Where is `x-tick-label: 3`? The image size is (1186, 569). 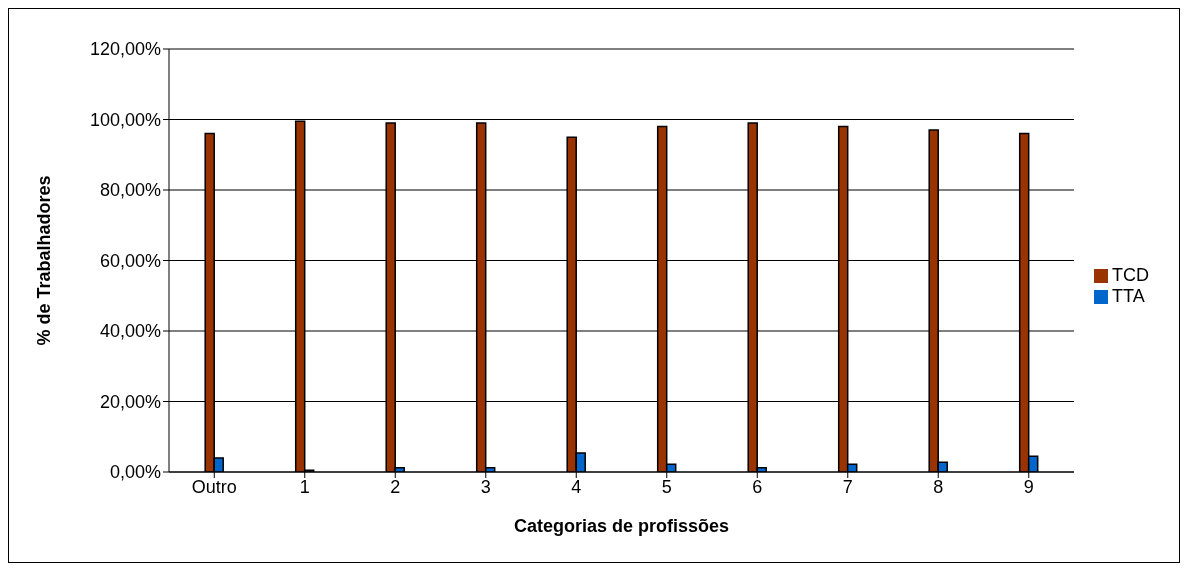
x-tick-label: 3 is located at coordinates (485, 486).